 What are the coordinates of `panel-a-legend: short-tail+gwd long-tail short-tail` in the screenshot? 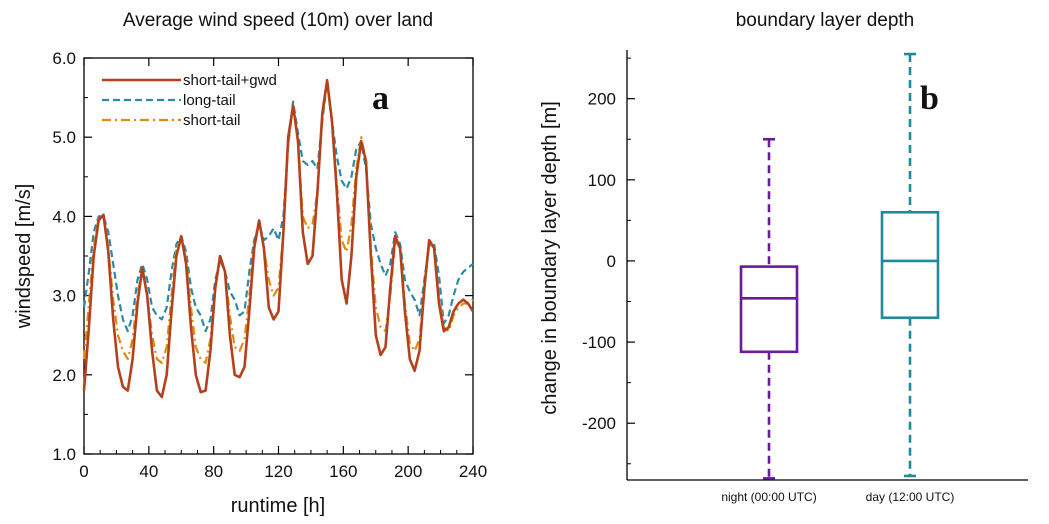 It's located at (189, 100).